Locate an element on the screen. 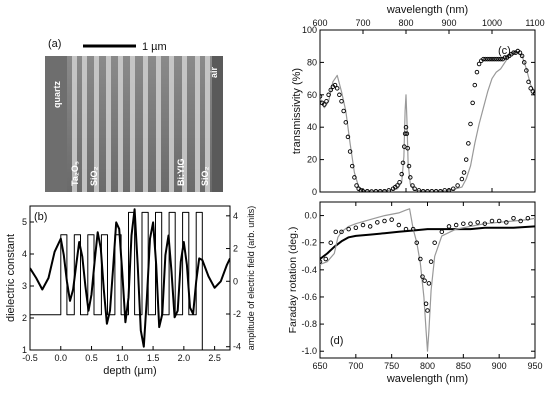 Image resolution: width=550 pixels, height=405 pixels. y-tick-label-right: -4 is located at coordinates (237, 347).